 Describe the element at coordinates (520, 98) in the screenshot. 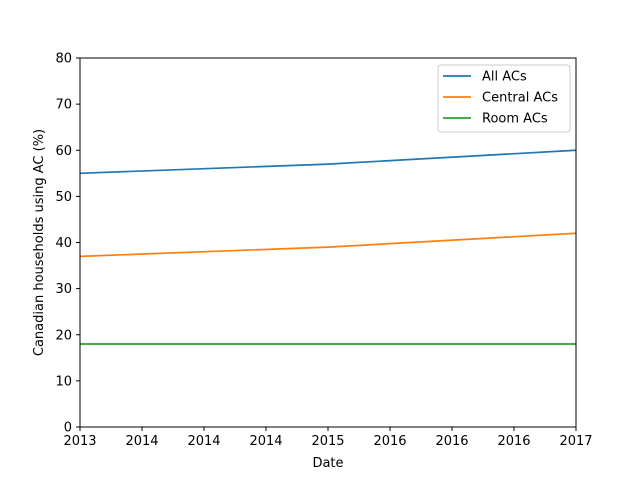

I see `legend-label-1: Central ACs` at that location.